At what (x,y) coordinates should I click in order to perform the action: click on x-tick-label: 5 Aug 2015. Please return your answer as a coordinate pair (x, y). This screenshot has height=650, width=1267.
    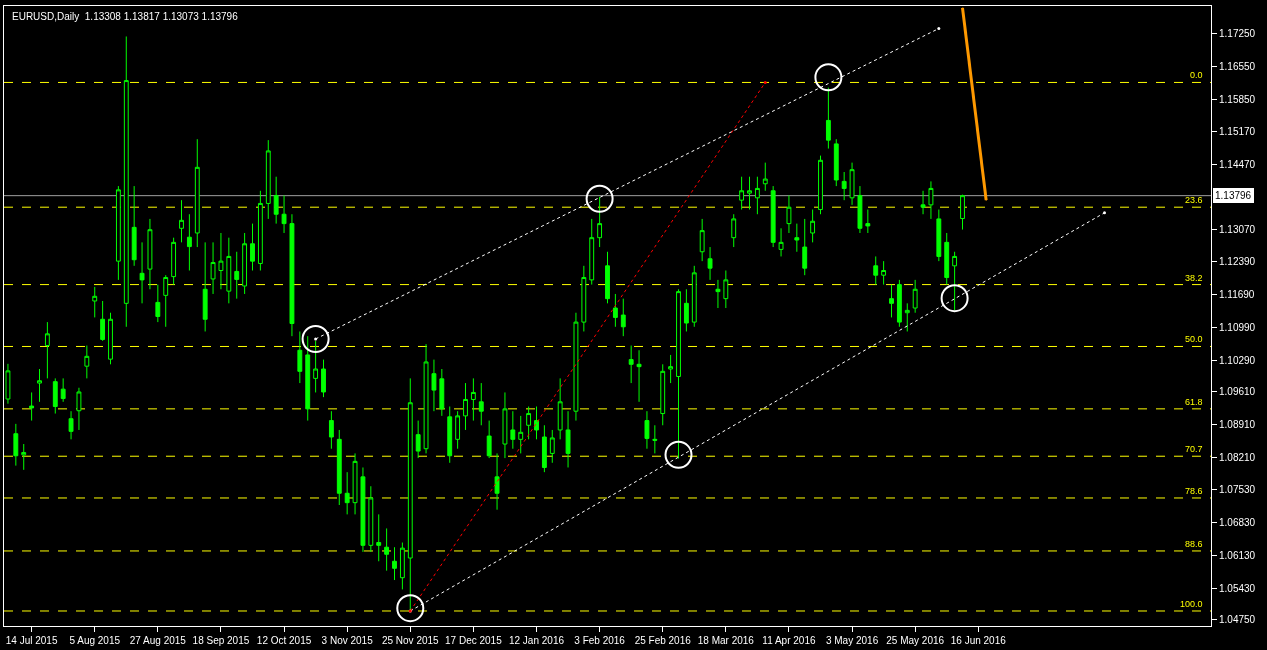
    Looking at the image, I should click on (95, 640).